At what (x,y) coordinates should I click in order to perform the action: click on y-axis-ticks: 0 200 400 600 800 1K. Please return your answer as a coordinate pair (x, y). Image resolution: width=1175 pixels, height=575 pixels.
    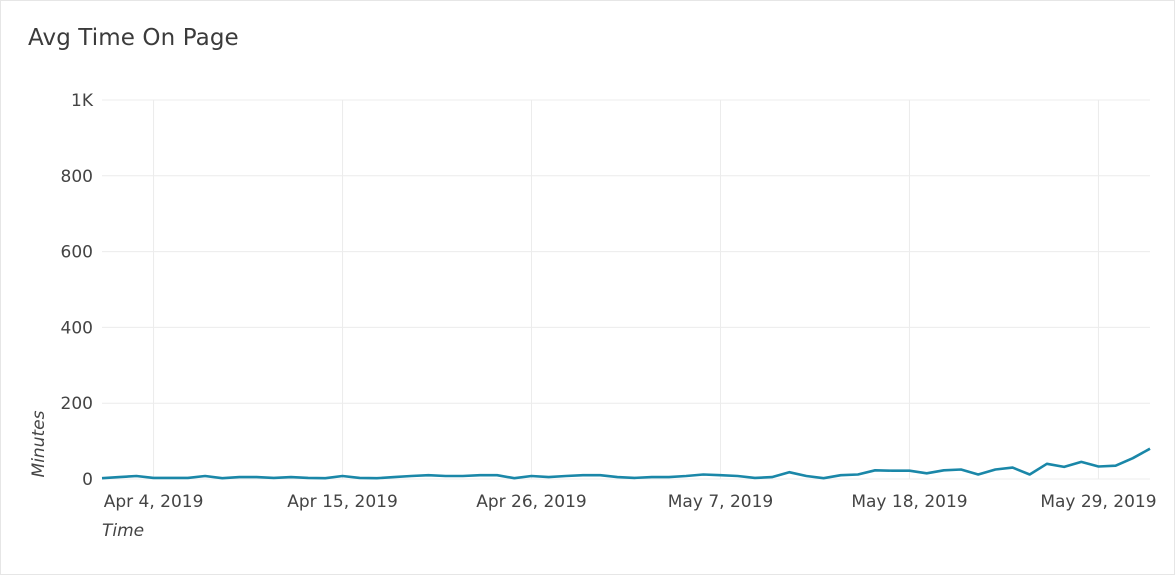
    Looking at the image, I should click on (77, 290).